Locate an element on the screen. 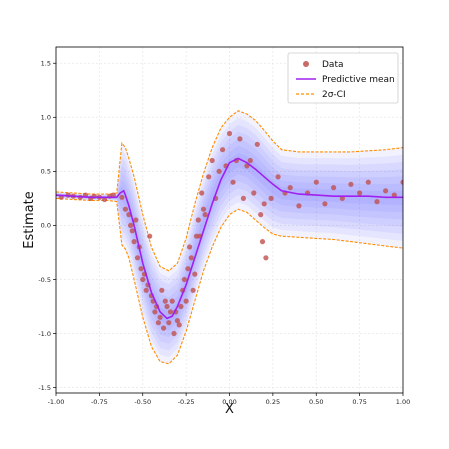  legend: Data Predictive mean 2σ-CI is located at coordinates (343, 78).